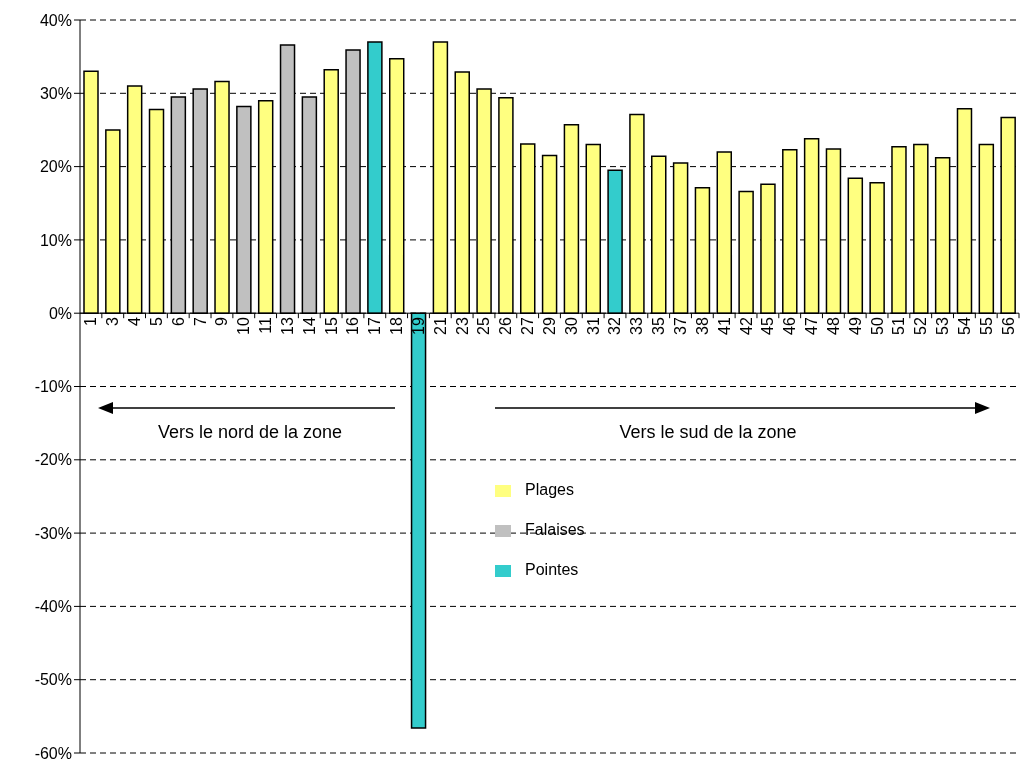 The height and width of the screenshot is (765, 1021). Describe the element at coordinates (462, 326) in the screenshot. I see `x-tick-label: 23` at that location.